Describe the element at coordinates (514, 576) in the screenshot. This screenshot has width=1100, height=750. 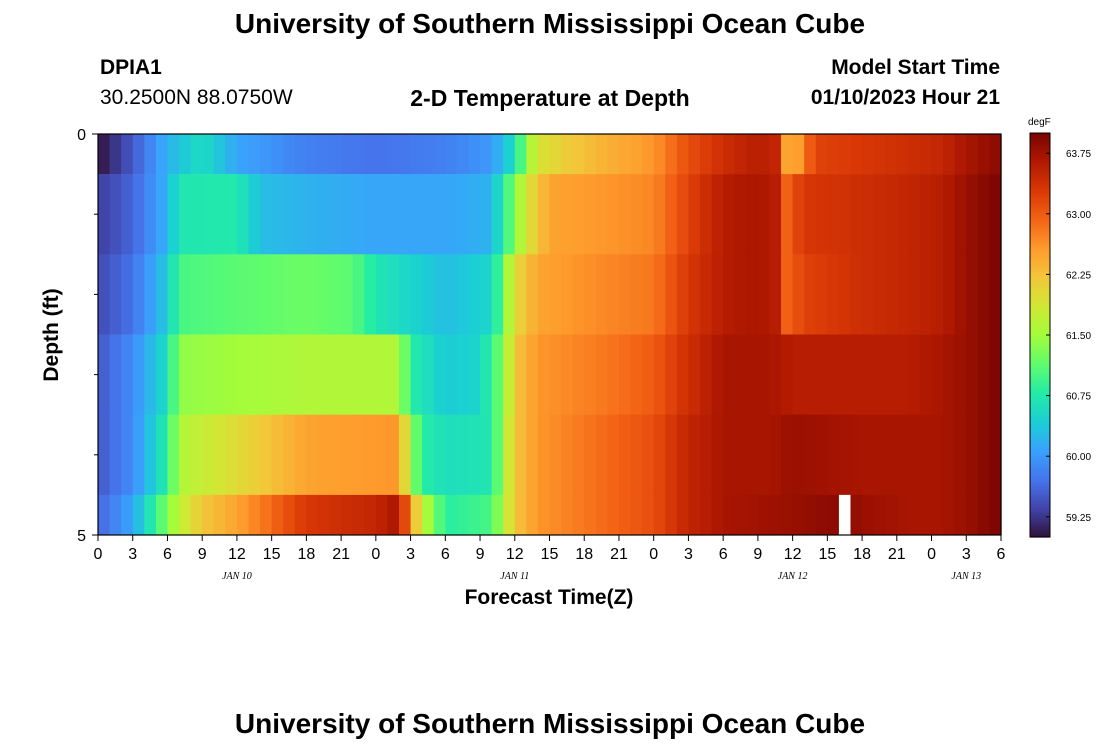
I see `date-label: JAN 11` at that location.